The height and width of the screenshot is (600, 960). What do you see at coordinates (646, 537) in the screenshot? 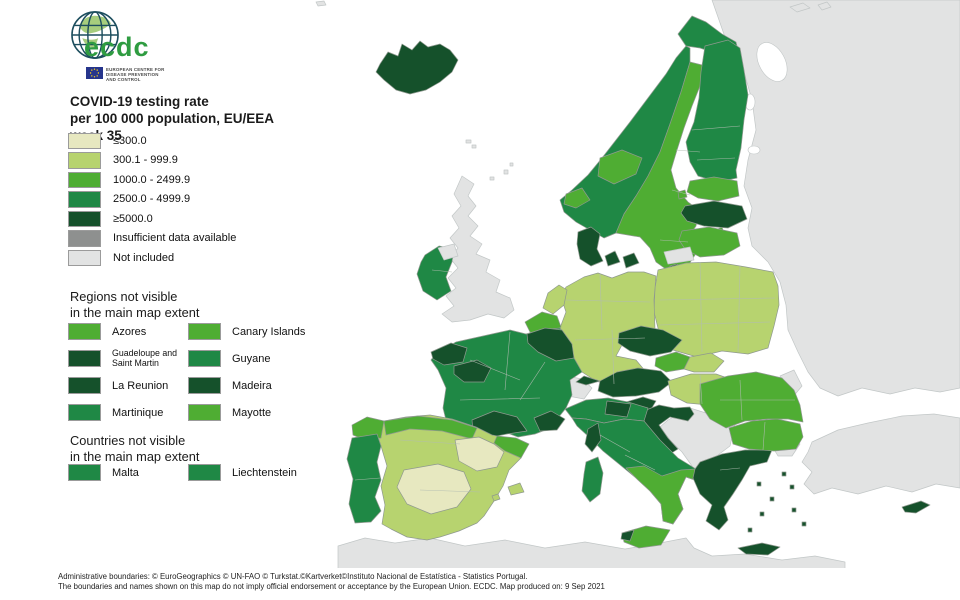
I see `island-sicily` at bounding box center [646, 537].